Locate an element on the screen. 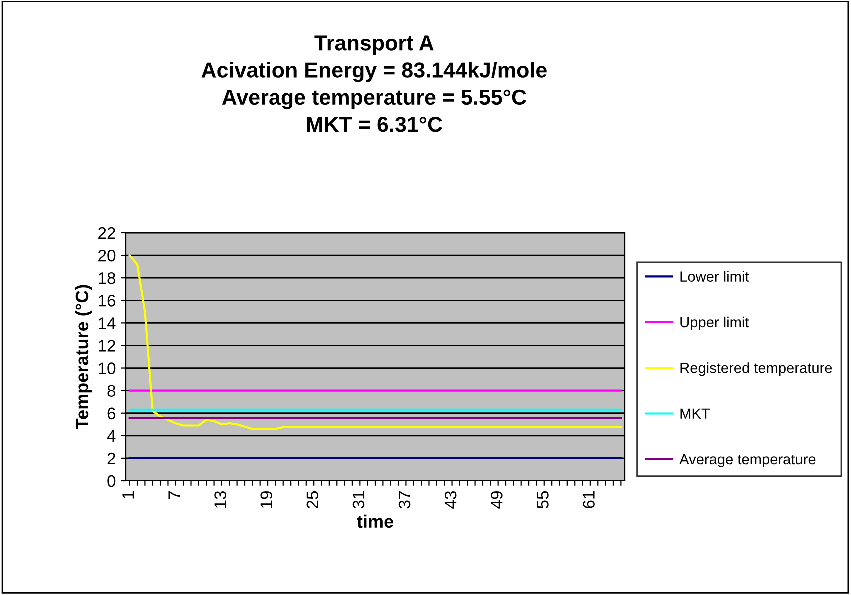 The image size is (851, 595). y-tick-label: 12 is located at coordinates (107, 346).